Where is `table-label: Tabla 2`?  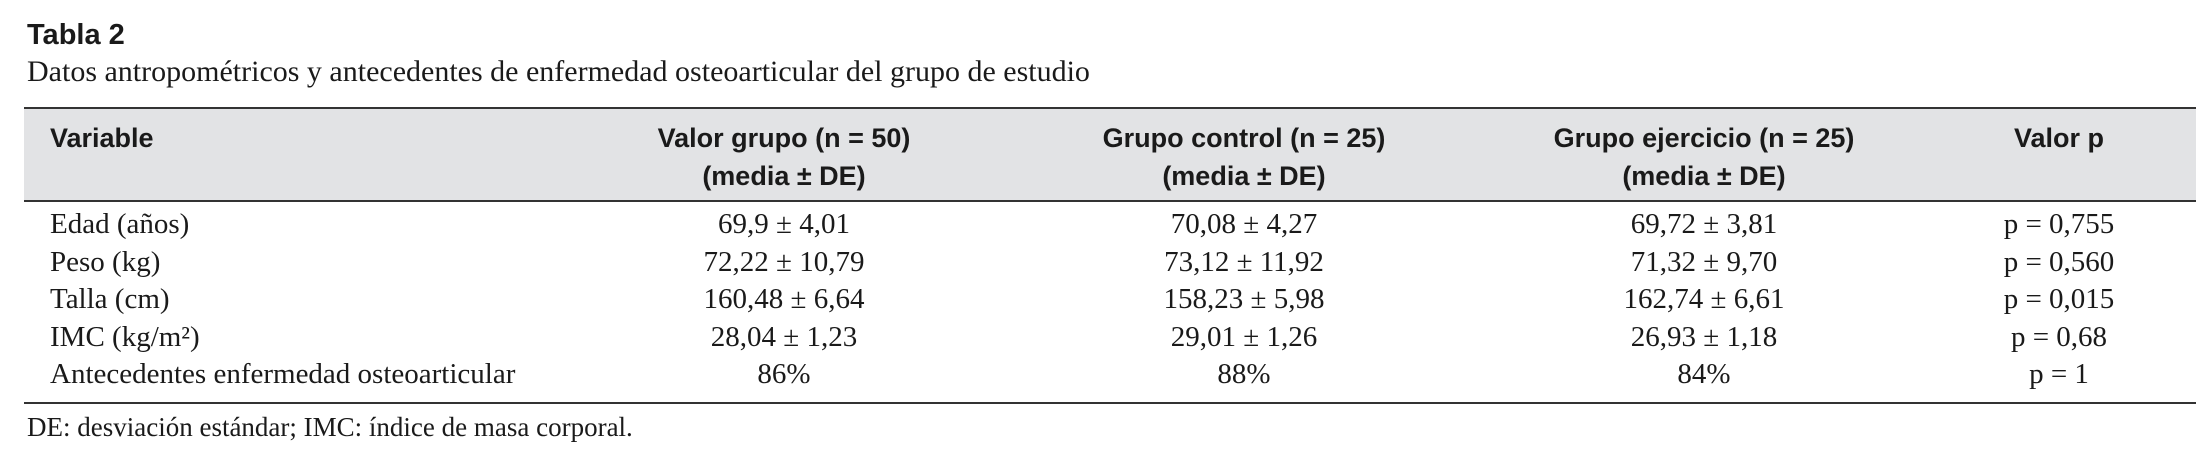
table-label: Tabla 2 is located at coordinates (76, 35).